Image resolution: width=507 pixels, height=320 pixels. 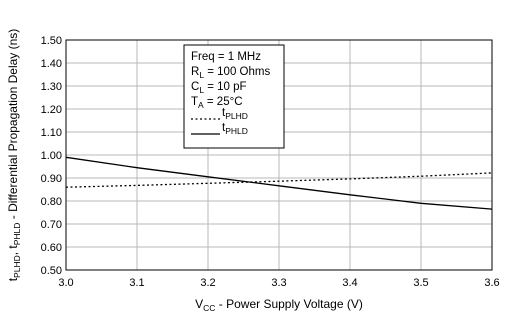 What do you see at coordinates (420, 283) in the screenshot?
I see `x-tick-label: 3.5` at bounding box center [420, 283].